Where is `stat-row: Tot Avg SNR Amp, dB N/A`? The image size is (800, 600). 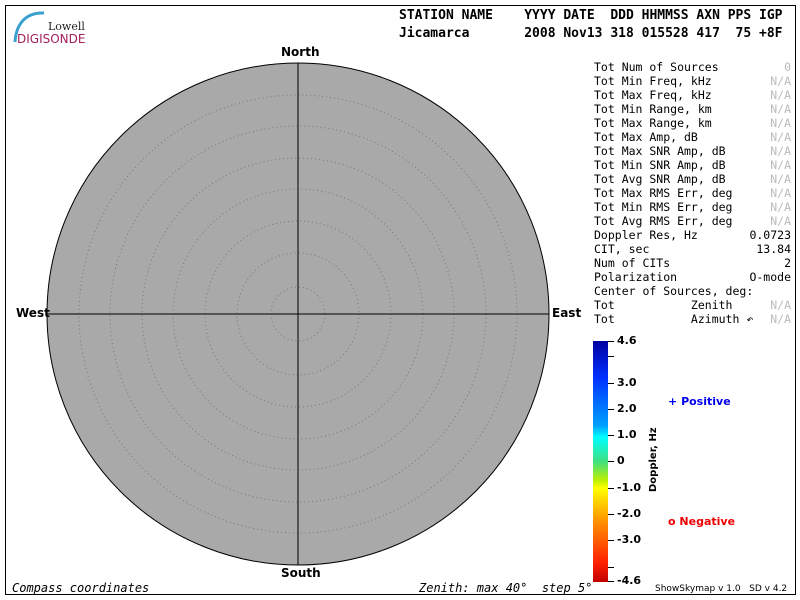 stat-row: Tot Avg SNR Amp, dB N/A is located at coordinates (692, 179).